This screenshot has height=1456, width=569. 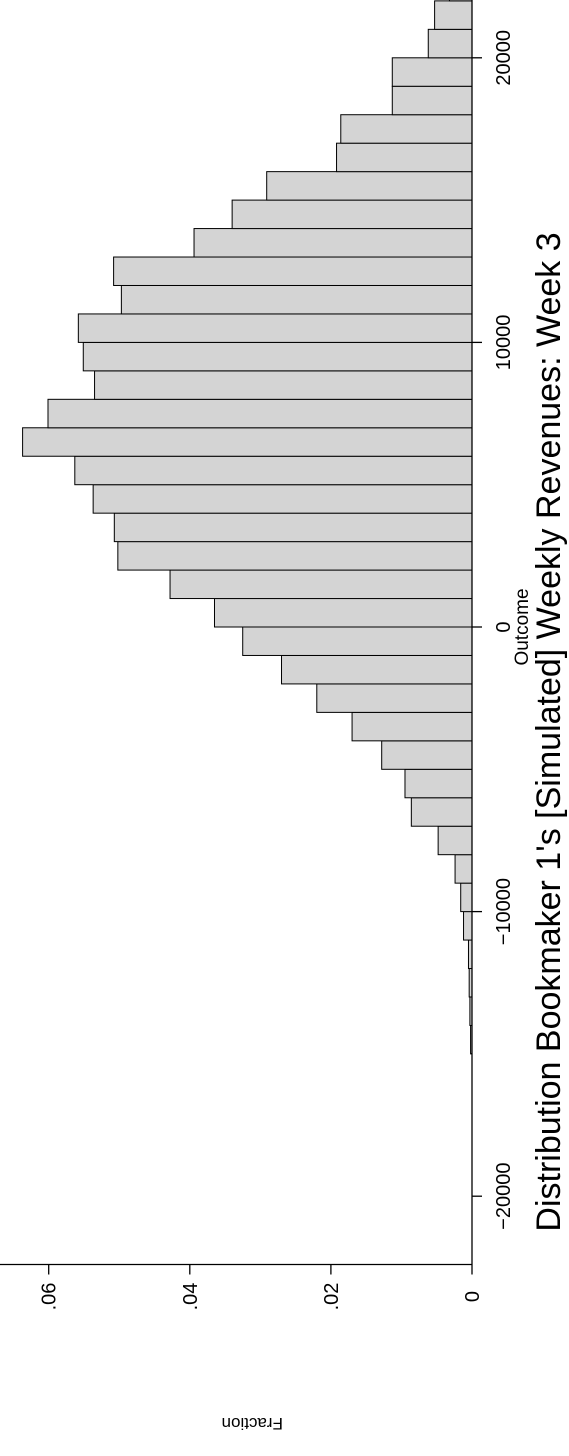 What do you see at coordinates (191, 1297) in the screenshot?
I see `y-tick-label: .04` at bounding box center [191, 1297].